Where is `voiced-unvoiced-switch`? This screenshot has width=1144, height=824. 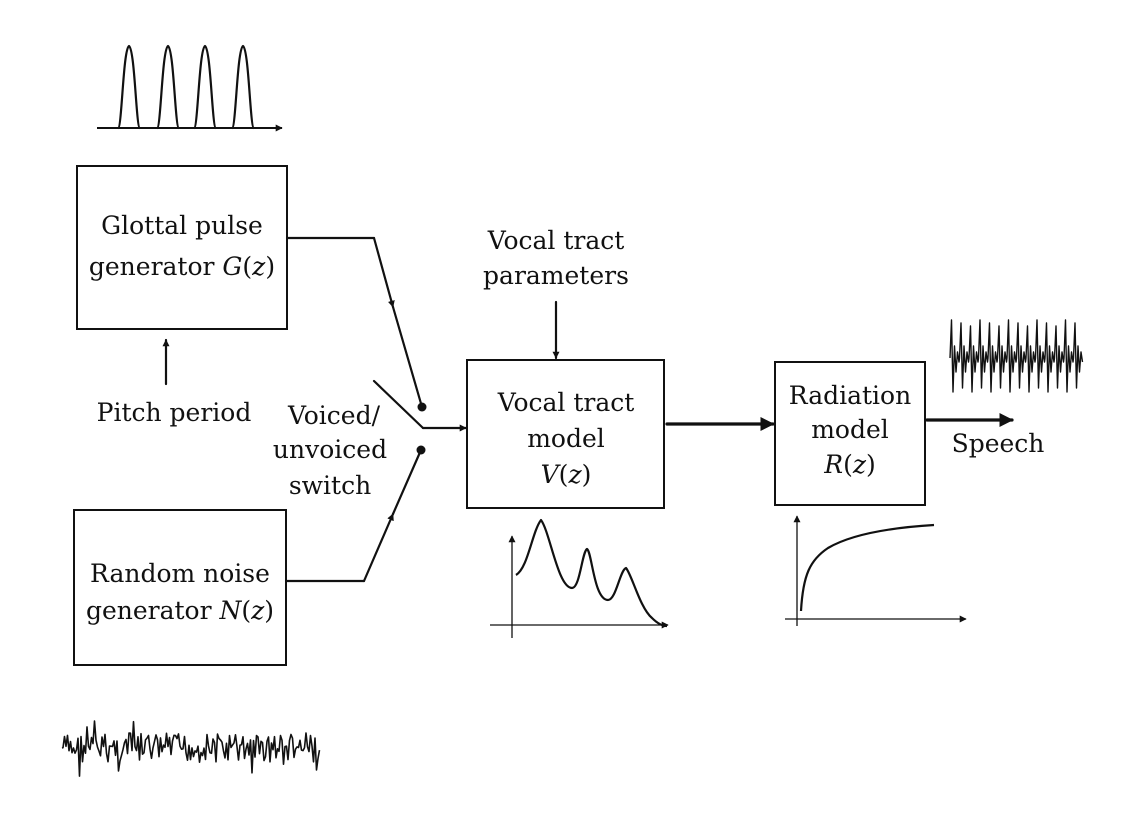
voiced-unvoiced-switch is located at coordinates (376, 409).